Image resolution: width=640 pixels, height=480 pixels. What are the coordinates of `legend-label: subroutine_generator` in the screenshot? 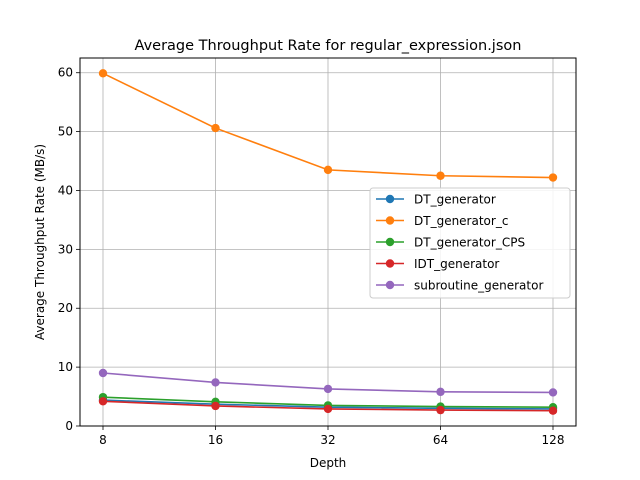 It's located at (478, 286).